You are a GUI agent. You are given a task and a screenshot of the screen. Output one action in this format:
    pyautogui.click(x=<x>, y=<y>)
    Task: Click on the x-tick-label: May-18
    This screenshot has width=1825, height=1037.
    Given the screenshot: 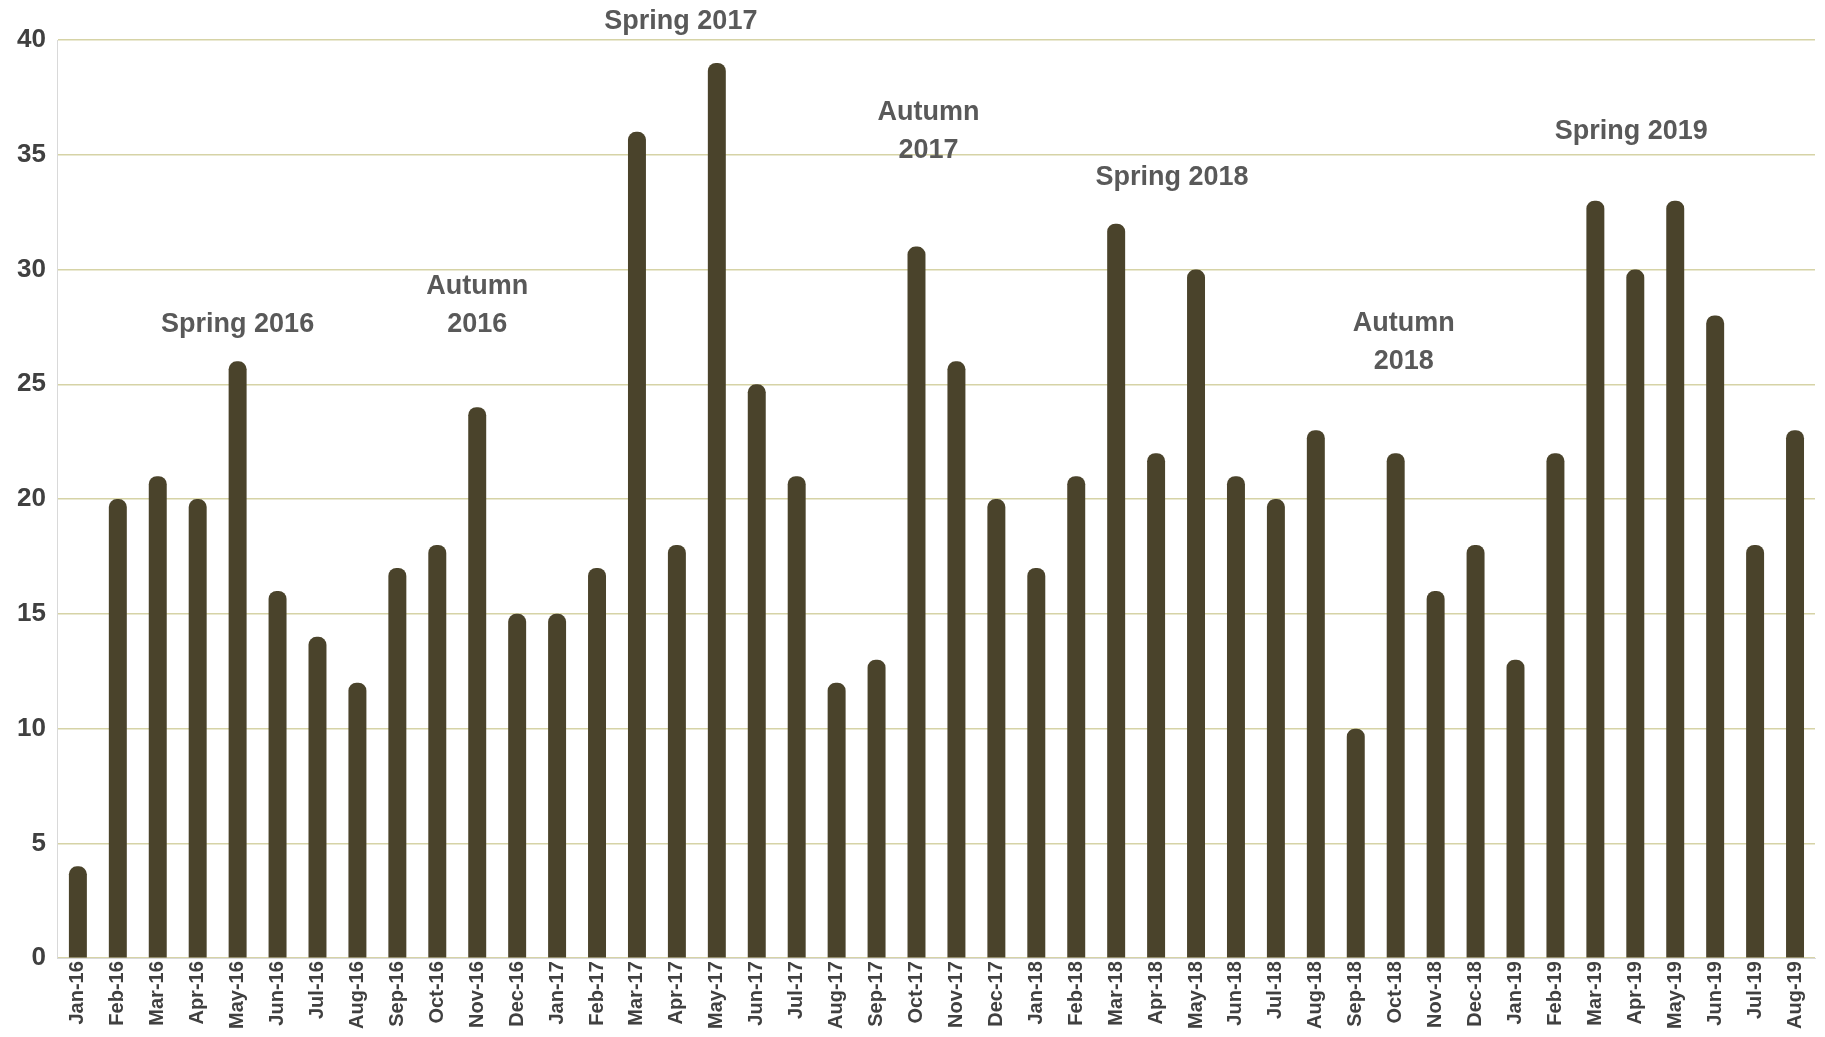 What is the action you would take?
    pyautogui.click(x=1194, y=995)
    